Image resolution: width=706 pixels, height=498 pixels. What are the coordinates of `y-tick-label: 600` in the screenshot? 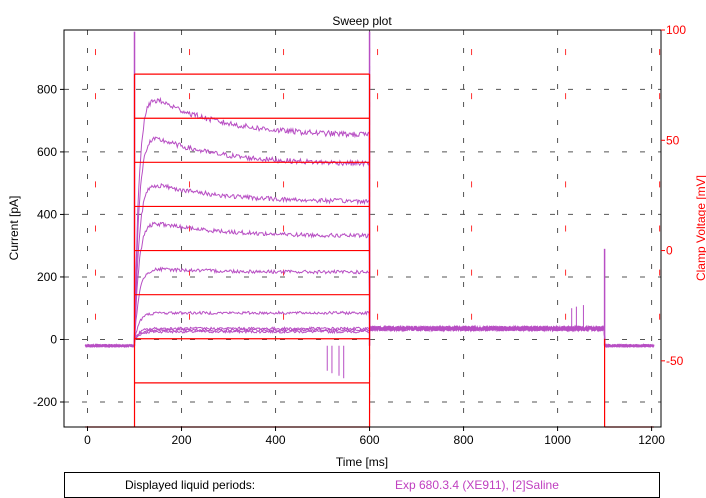 It's located at (47, 152).